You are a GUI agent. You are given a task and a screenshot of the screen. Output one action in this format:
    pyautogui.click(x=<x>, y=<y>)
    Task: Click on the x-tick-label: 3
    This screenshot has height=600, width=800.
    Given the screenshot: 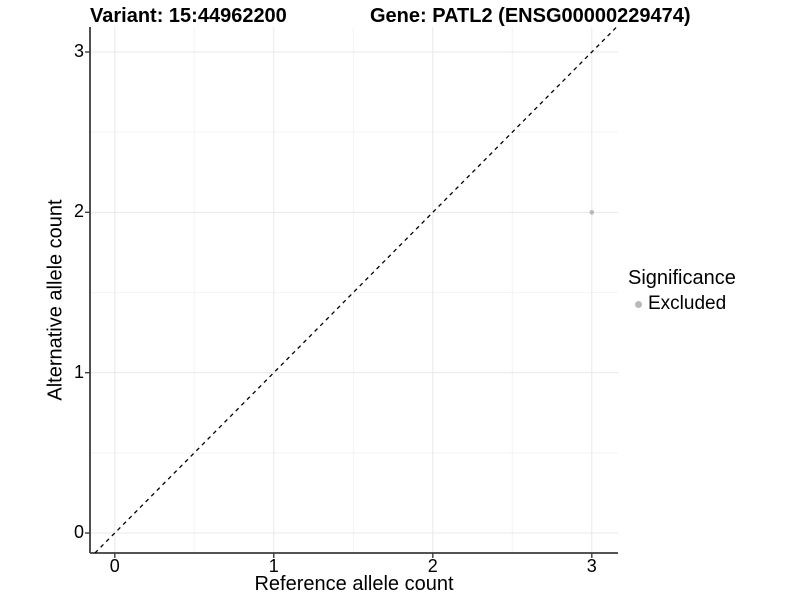 What is the action you would take?
    pyautogui.click(x=591, y=566)
    